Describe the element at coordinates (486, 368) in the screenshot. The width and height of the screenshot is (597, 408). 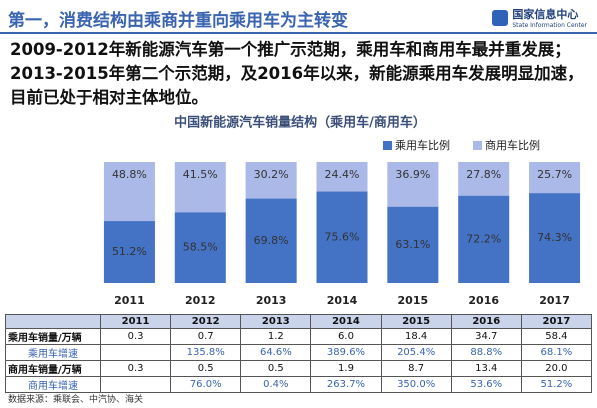
I see `table-cell: 13.4` at that location.